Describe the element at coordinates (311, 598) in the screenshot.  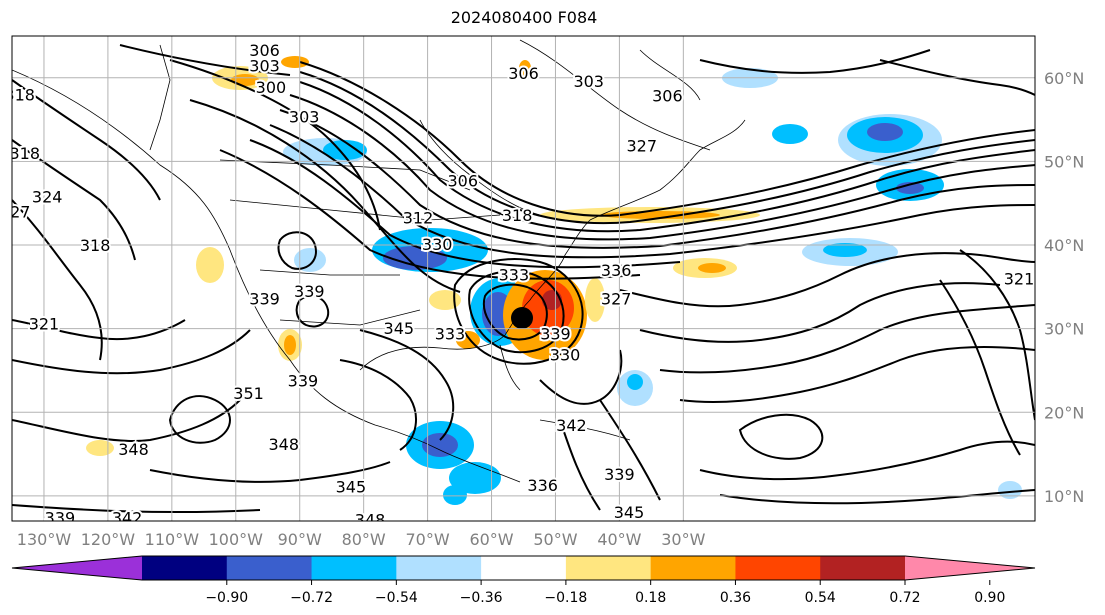
I see `colorbar-tick-label: −0.72` at that location.